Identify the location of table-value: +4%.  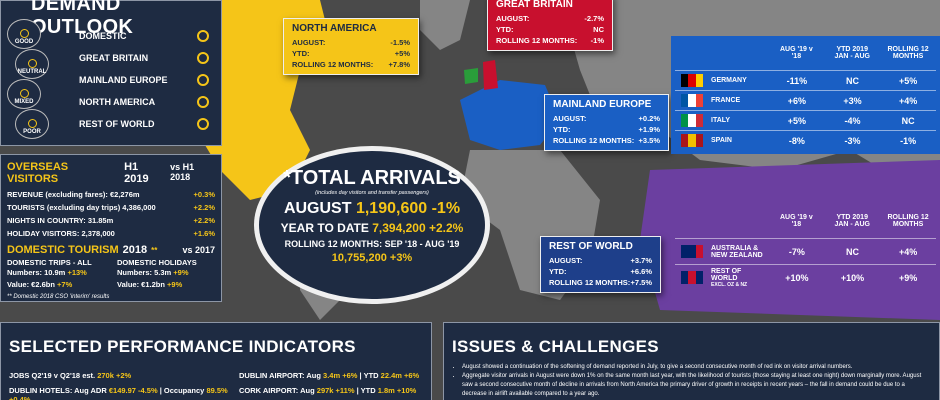
(908, 100).